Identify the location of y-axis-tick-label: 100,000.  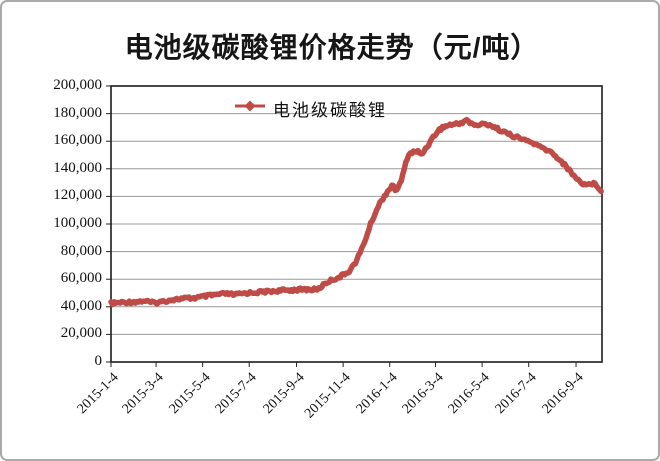
(77, 223).